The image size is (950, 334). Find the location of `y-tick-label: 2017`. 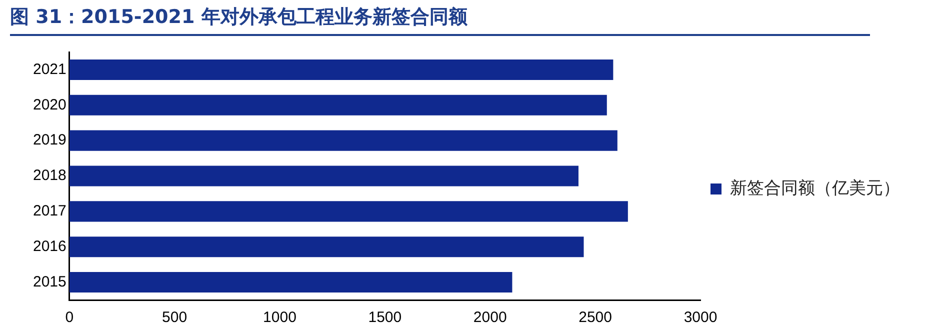

y-tick-label: 2017 is located at coordinates (49, 211).